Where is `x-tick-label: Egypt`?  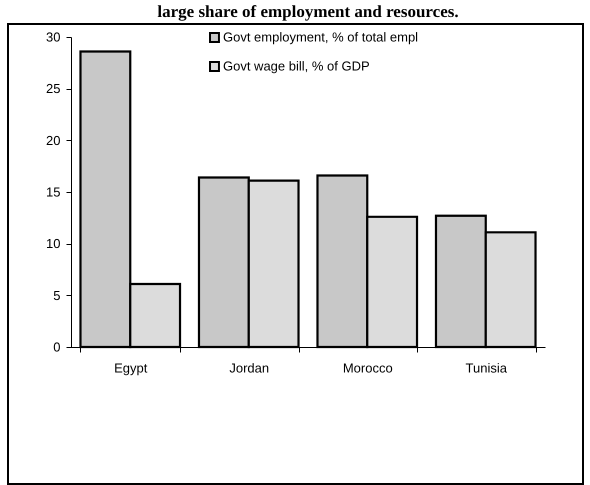
x-tick-label: Egypt is located at coordinates (131, 368).